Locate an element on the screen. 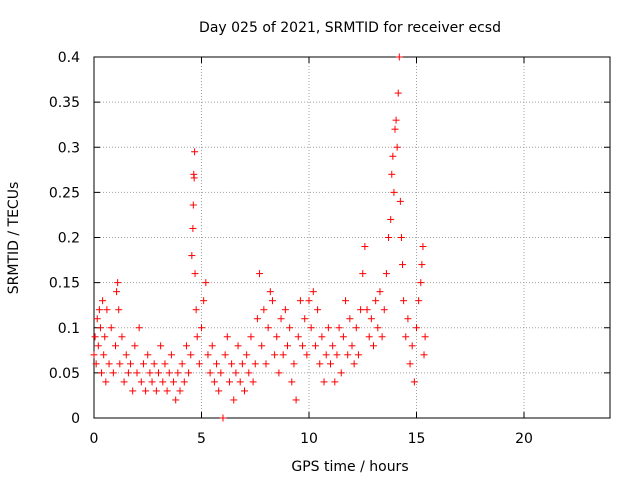 This screenshot has width=640, height=480. y-tick-label: 0.05 is located at coordinates (64, 374).